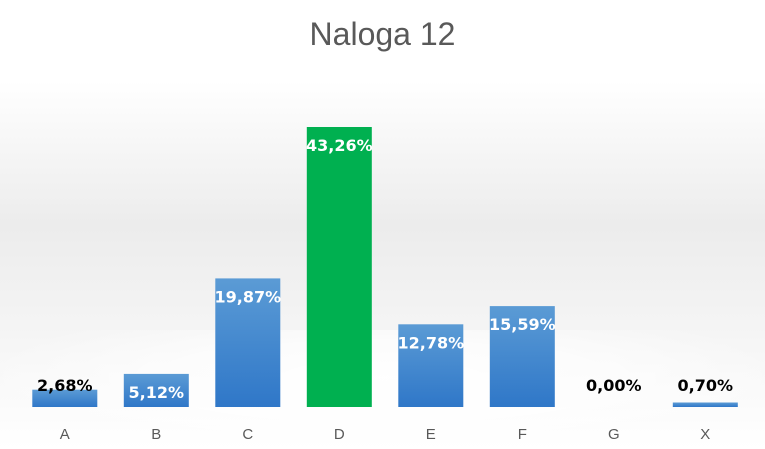  I want to click on category-label-c: C, so click(247, 434).